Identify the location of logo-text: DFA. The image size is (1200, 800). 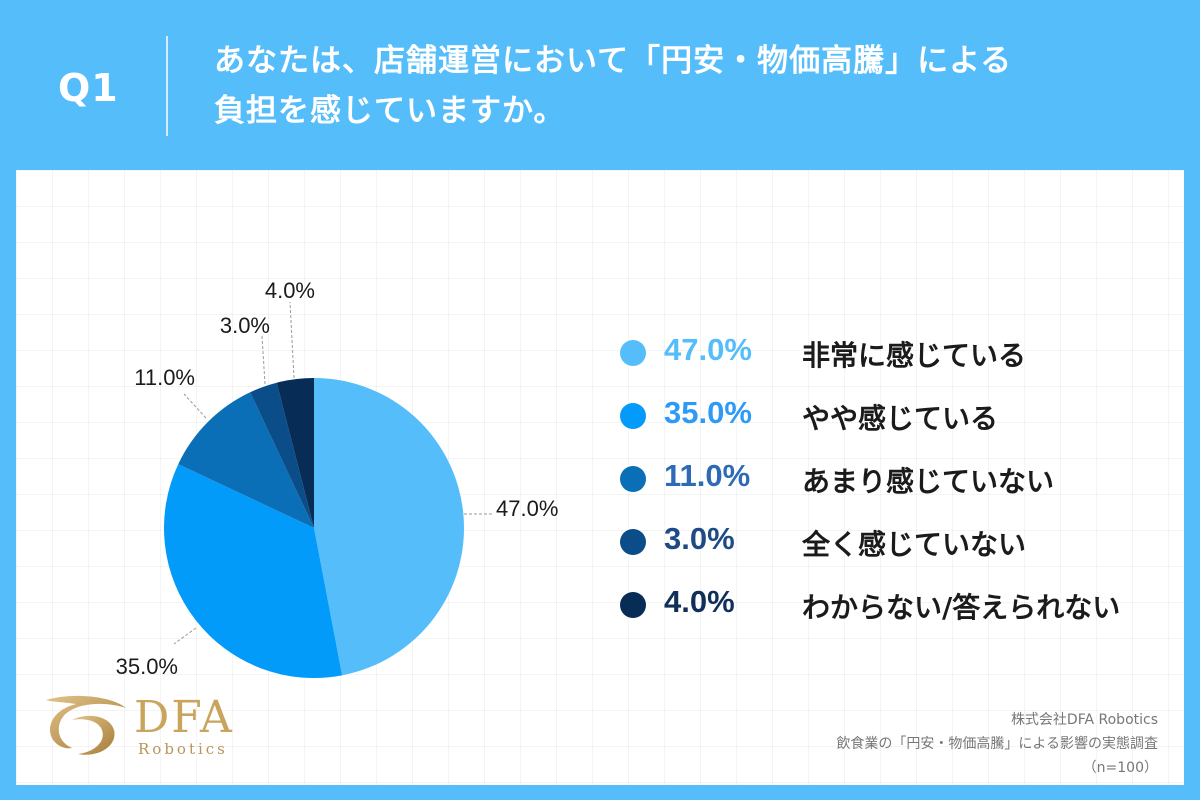
(184, 717).